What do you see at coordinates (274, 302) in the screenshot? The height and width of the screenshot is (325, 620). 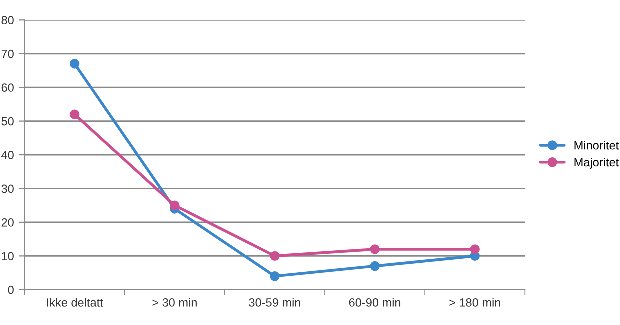 I see `x-tick-label: 30-59 min` at bounding box center [274, 302].